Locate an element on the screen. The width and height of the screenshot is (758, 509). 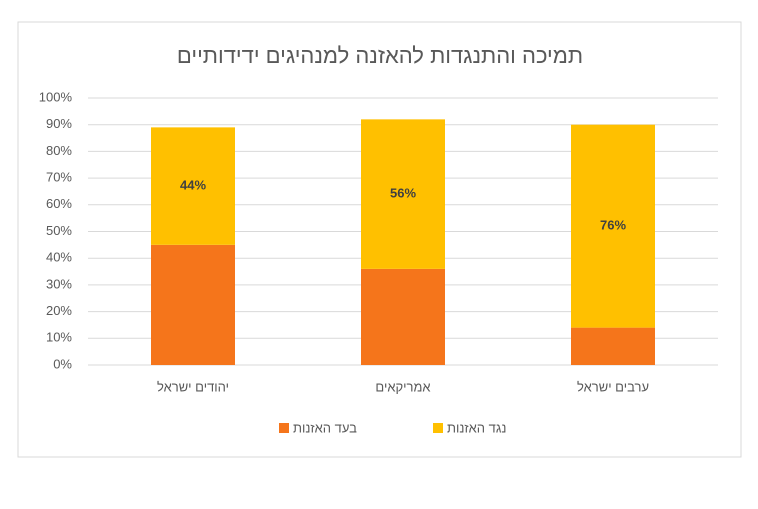
x-tick-label: אמריקאים is located at coordinates (402, 386).